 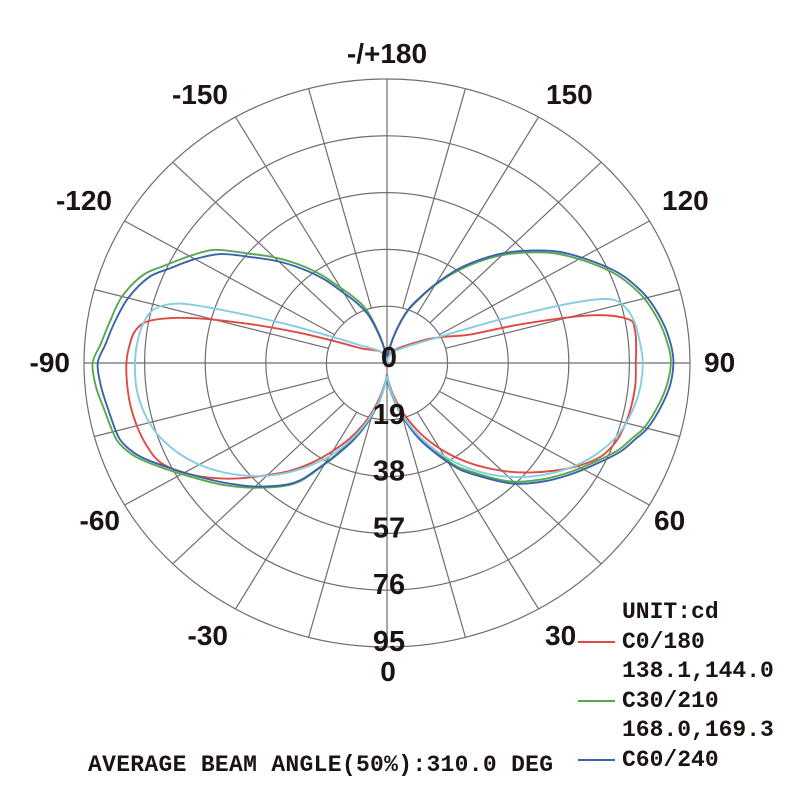 I want to click on grid-spoke--15, so click(x=340, y=527).